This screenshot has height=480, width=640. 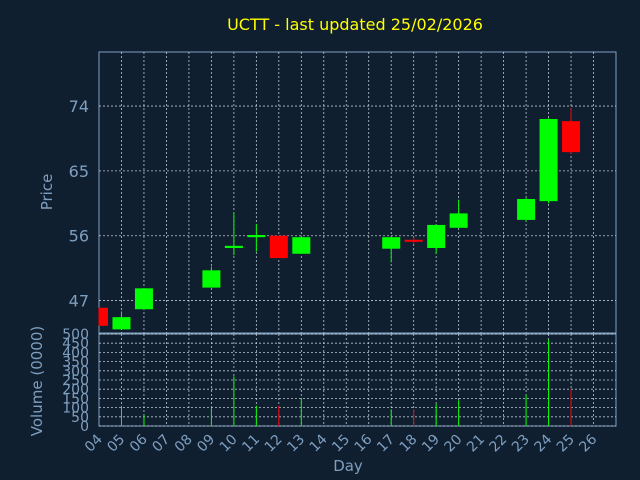 I want to click on x-tick-label: 17, so click(x=386, y=444).